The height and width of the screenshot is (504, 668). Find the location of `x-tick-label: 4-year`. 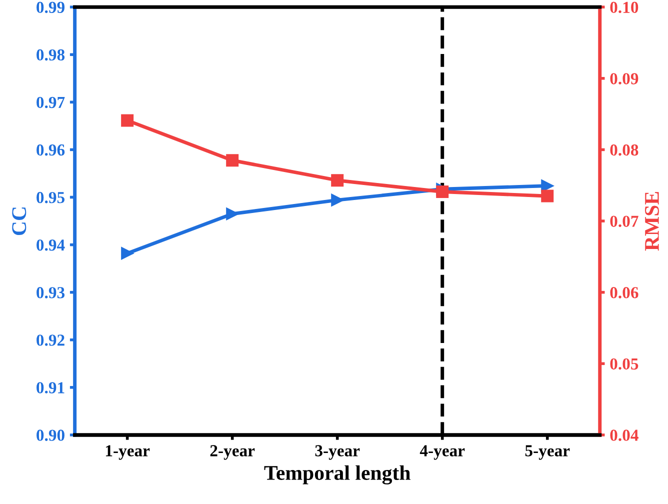

x-tick-label: 4-year is located at coordinates (442, 452).